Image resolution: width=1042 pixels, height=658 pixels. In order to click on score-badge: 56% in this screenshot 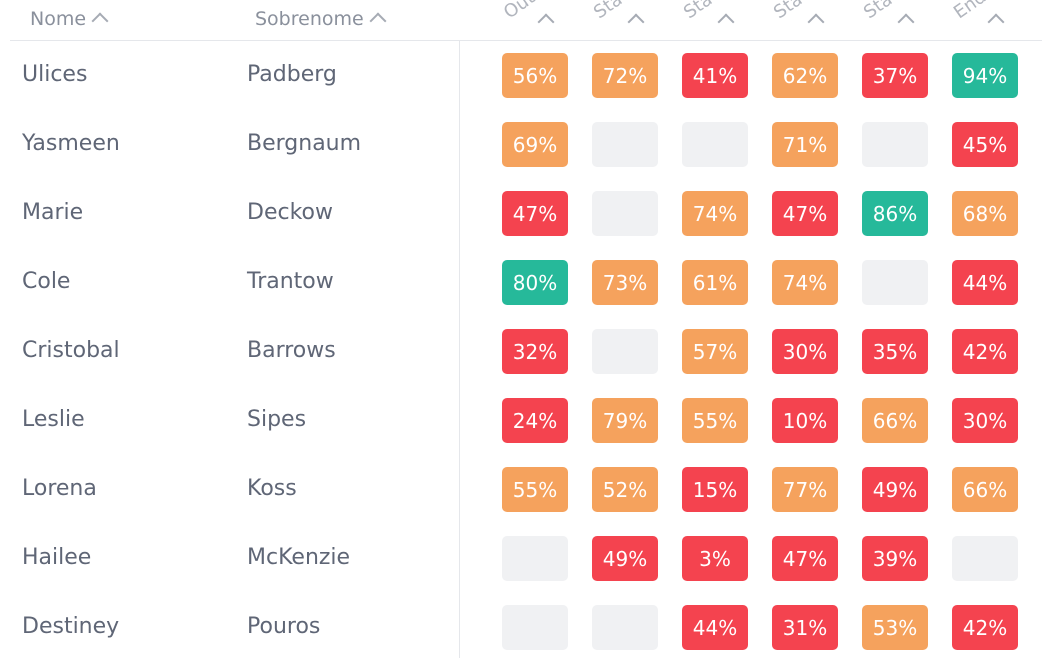, I will do `click(535, 75)`.